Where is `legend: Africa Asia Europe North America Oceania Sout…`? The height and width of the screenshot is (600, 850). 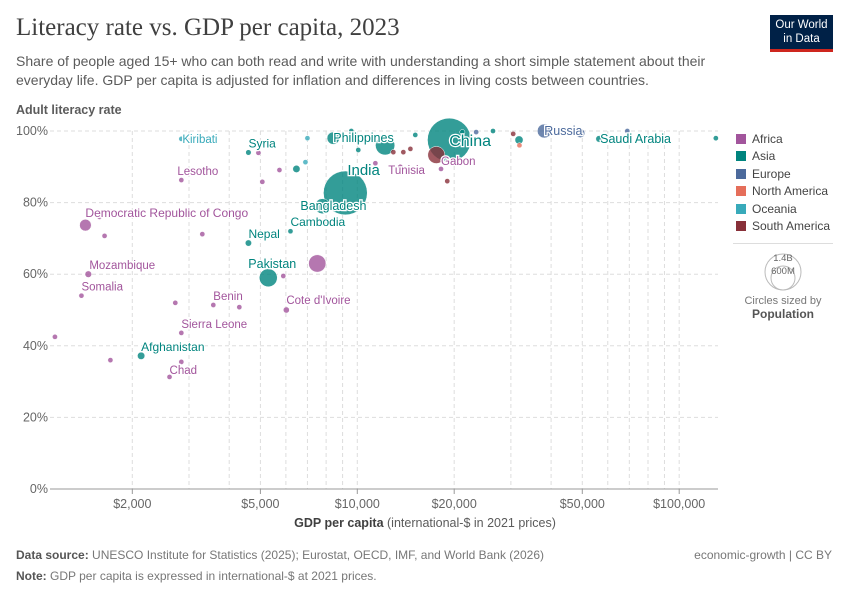 legend: Africa Asia Europe North America Oceania Sout… is located at coordinates (783, 182).